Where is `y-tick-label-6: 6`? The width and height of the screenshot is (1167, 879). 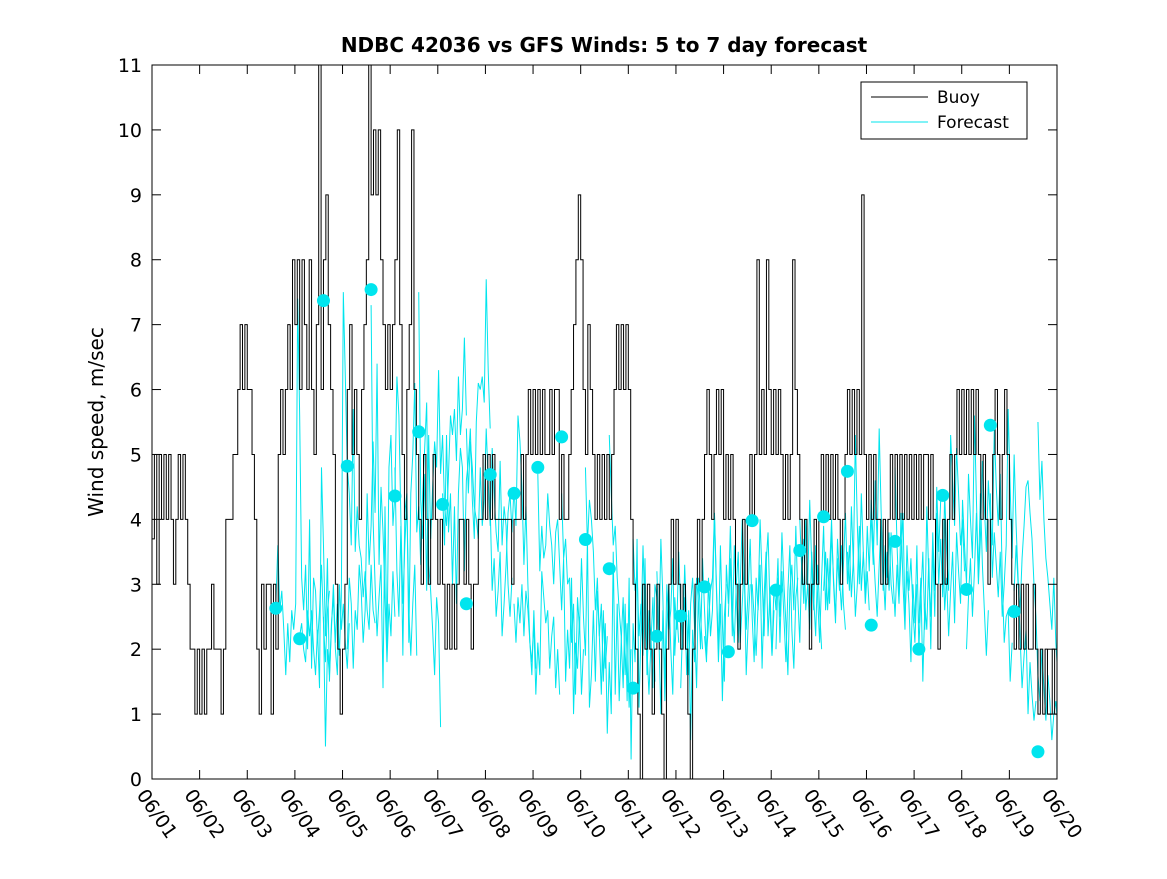
y-tick-label-6: 6 is located at coordinates (136, 391).